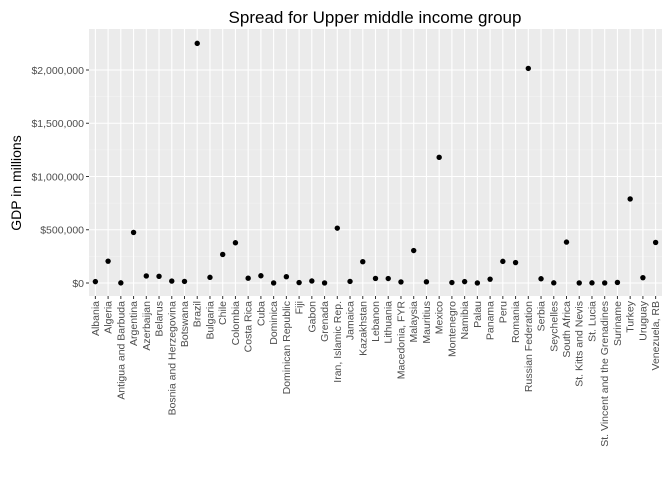  Describe the element at coordinates (57, 71) in the screenshot. I see `y-tick-label: $2,000,000` at that location.